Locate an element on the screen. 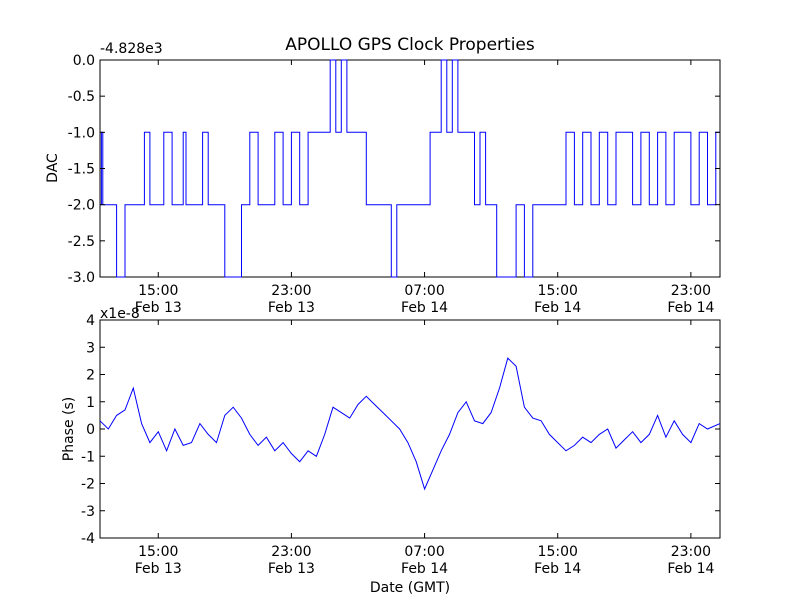  dac-y-tick-label: -1.5 is located at coordinates (81, 170).